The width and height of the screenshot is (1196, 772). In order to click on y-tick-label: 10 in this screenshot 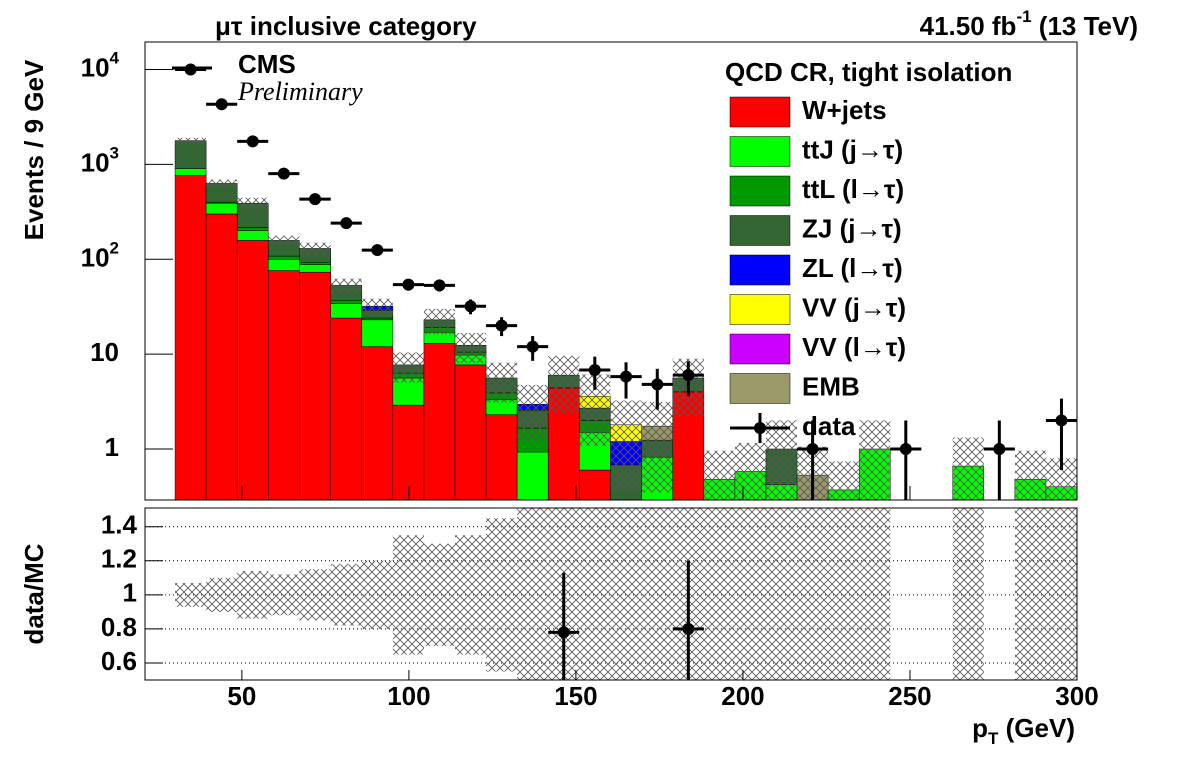, I will do `click(104, 352)`.